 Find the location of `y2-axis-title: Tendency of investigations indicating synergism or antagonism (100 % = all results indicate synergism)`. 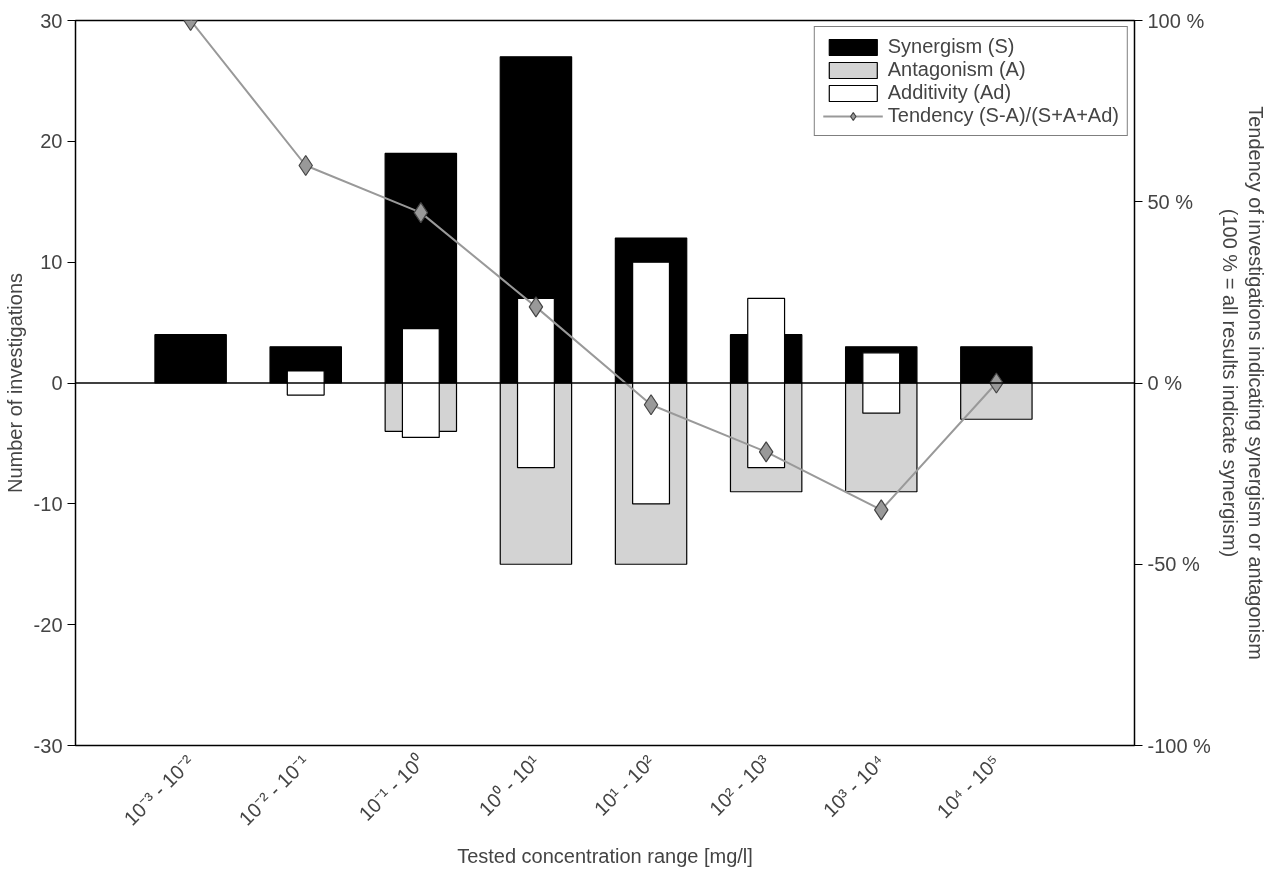

y2-axis-title: Tendency of investigations indicating synergism or antagonism (100 % = all results indicate synergism) is located at coordinates (1243, 383).